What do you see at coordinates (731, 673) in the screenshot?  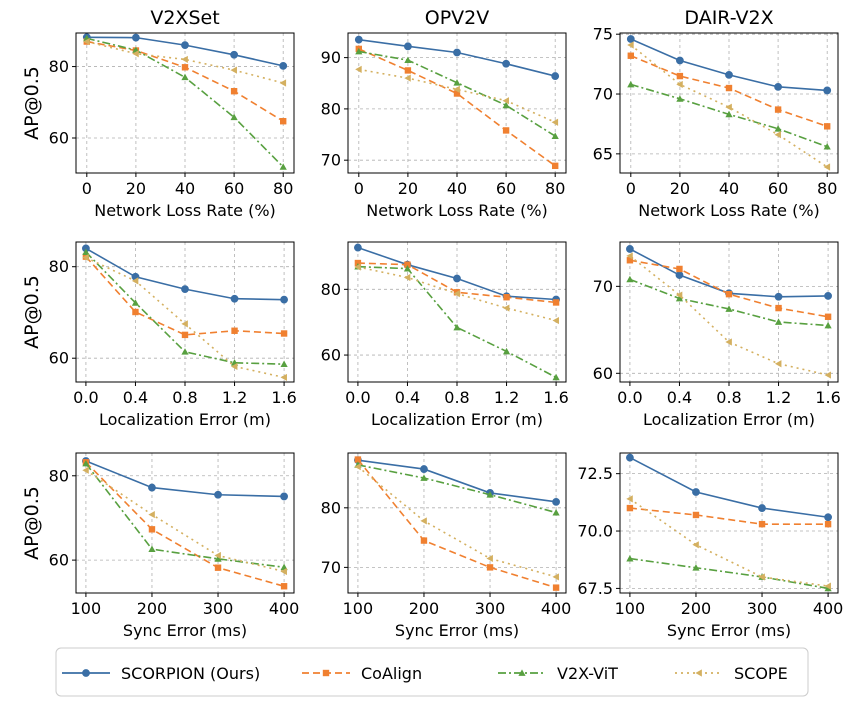 I see `legend-entry-scope: SCOPE` at bounding box center [731, 673].